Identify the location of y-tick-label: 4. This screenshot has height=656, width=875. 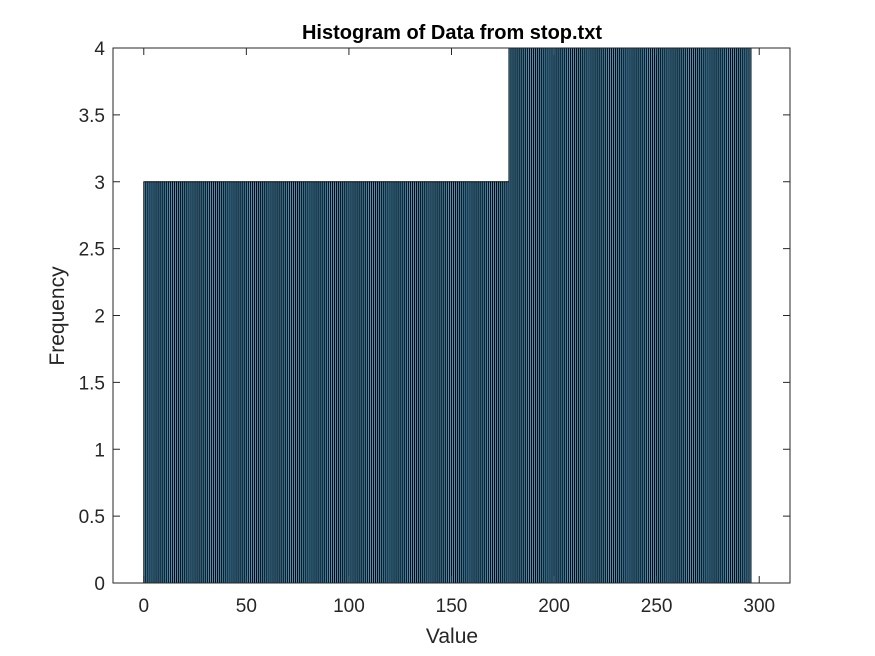
(99, 49).